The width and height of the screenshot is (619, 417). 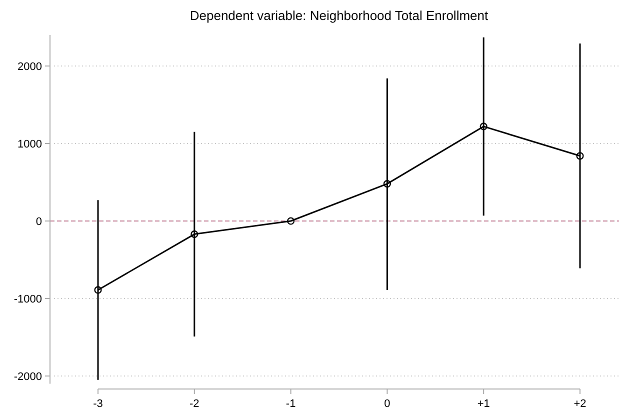 What do you see at coordinates (28, 299) in the screenshot?
I see `y-tick-label: -1000` at bounding box center [28, 299].